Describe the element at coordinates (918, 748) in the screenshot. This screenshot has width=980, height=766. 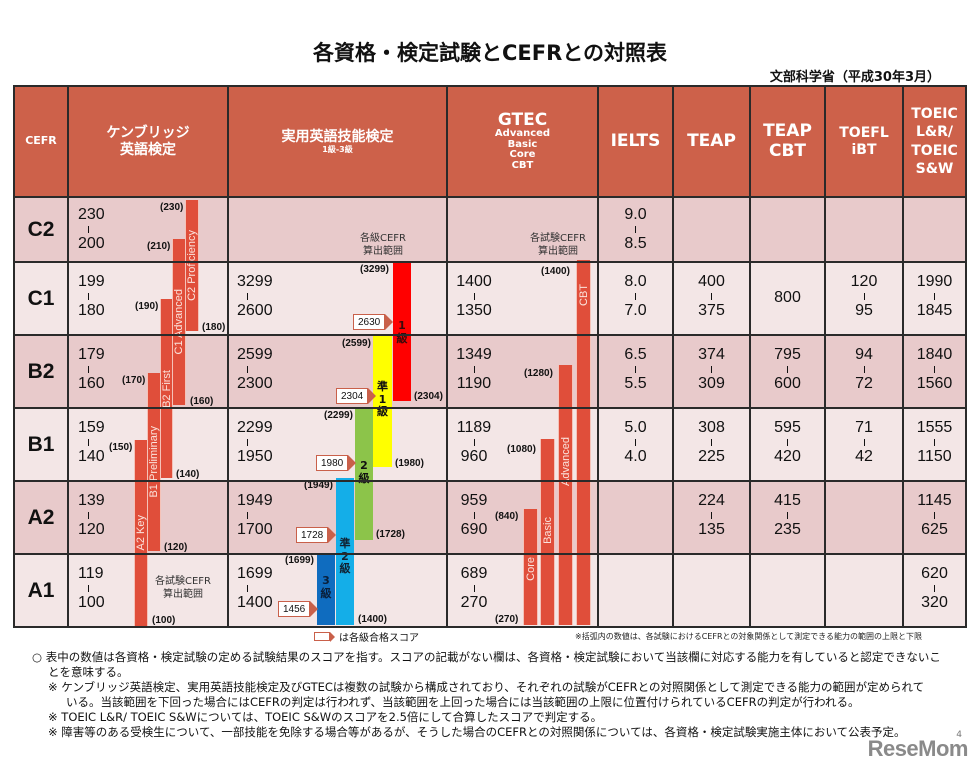
I see `resemom-watermark-logo: ReseMom` at that location.